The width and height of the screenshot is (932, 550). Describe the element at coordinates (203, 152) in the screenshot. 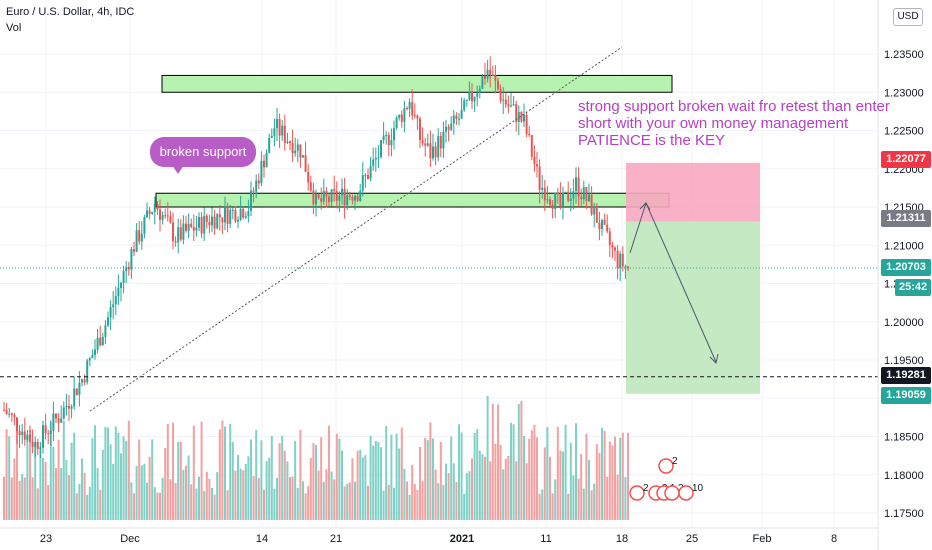

I see `broken-support-callout: broken support` at that location.